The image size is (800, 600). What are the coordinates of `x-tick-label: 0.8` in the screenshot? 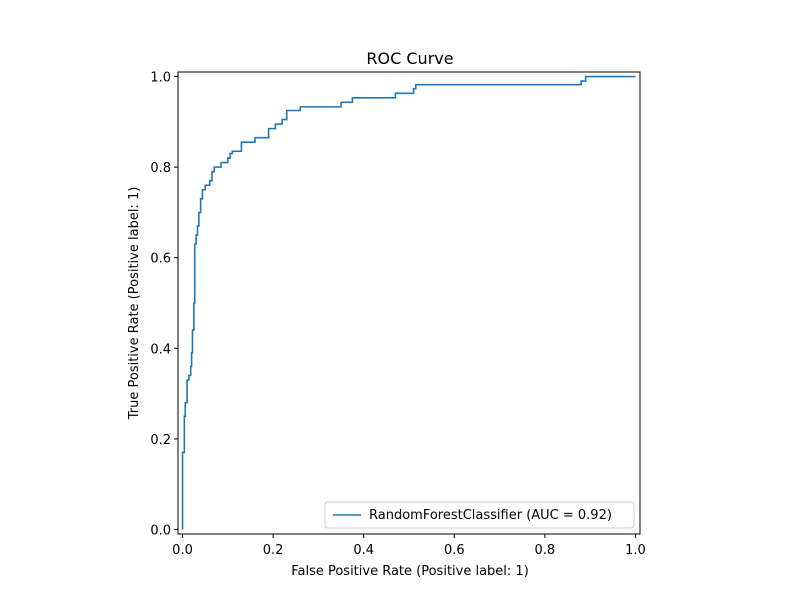 It's located at (545, 550).